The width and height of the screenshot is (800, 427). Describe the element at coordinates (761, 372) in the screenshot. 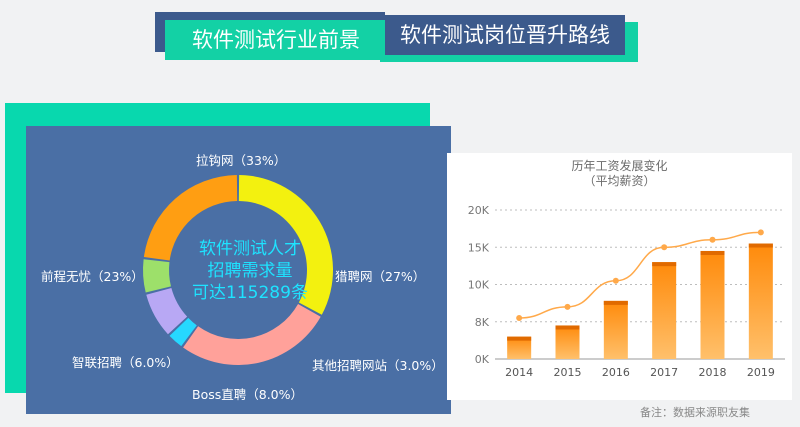

I see `x-tick-label: 2019` at that location.